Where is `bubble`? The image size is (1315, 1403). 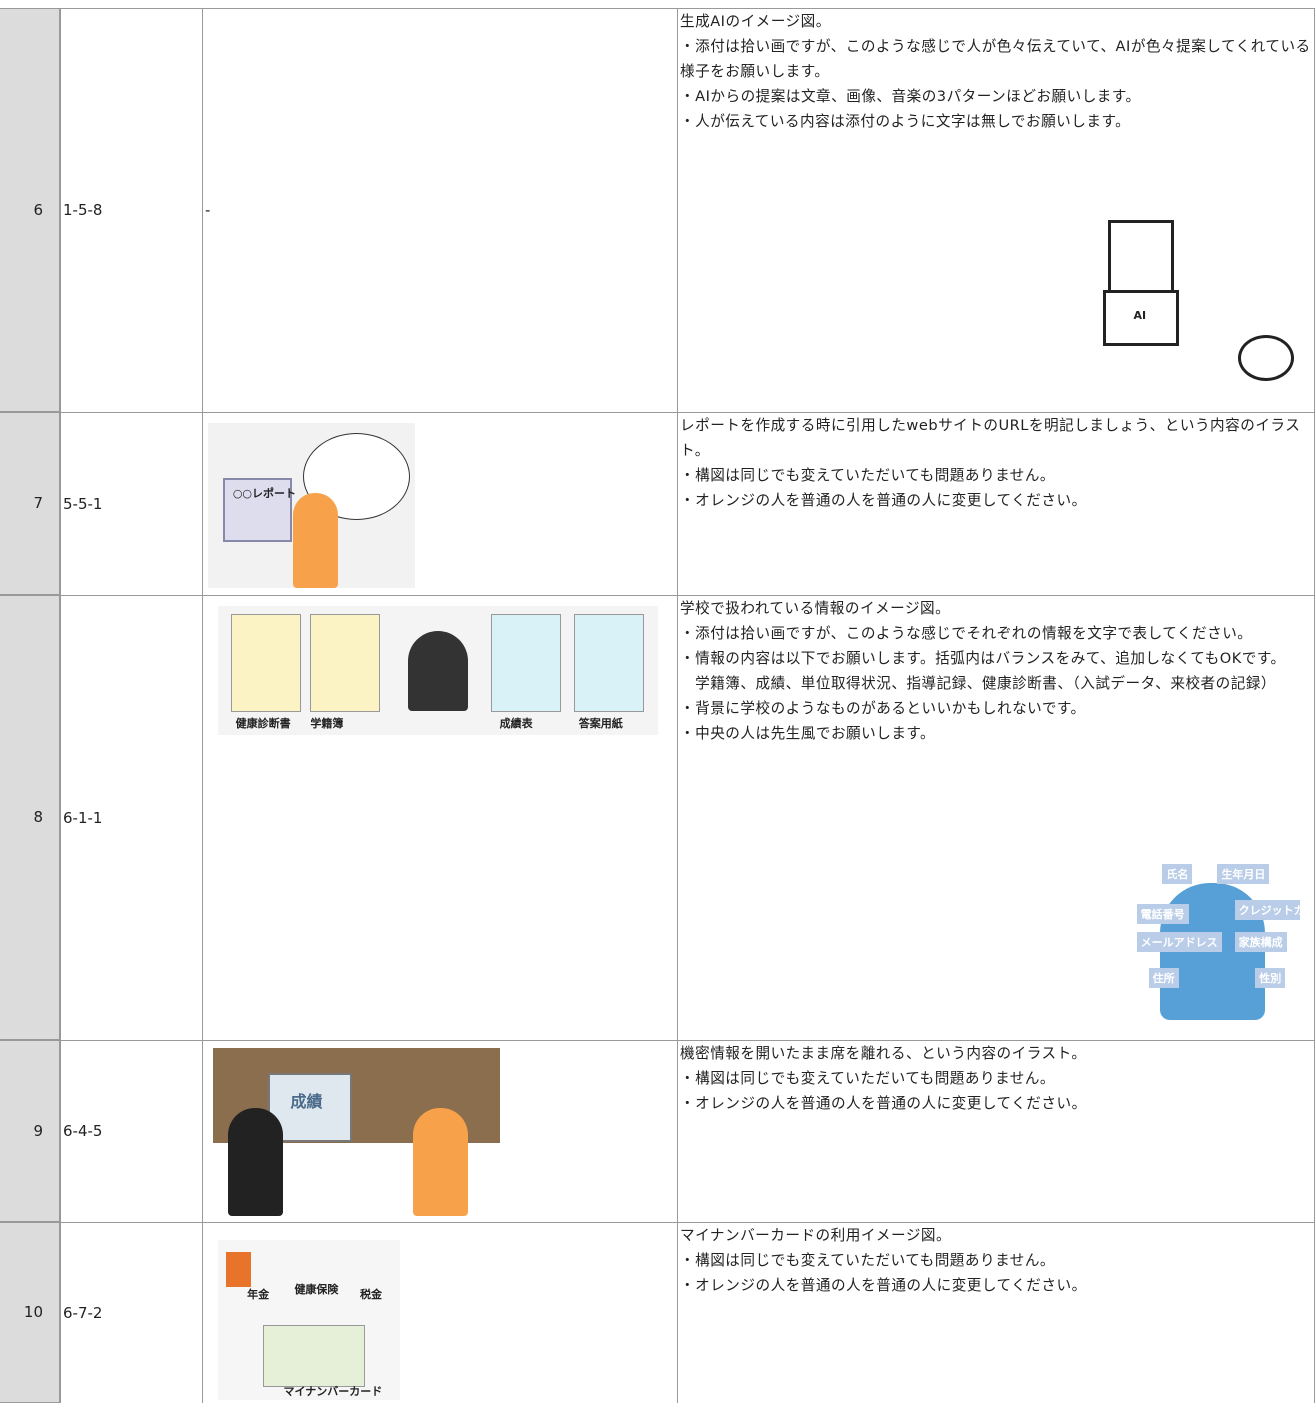
bubble is located at coordinates (1266, 358).